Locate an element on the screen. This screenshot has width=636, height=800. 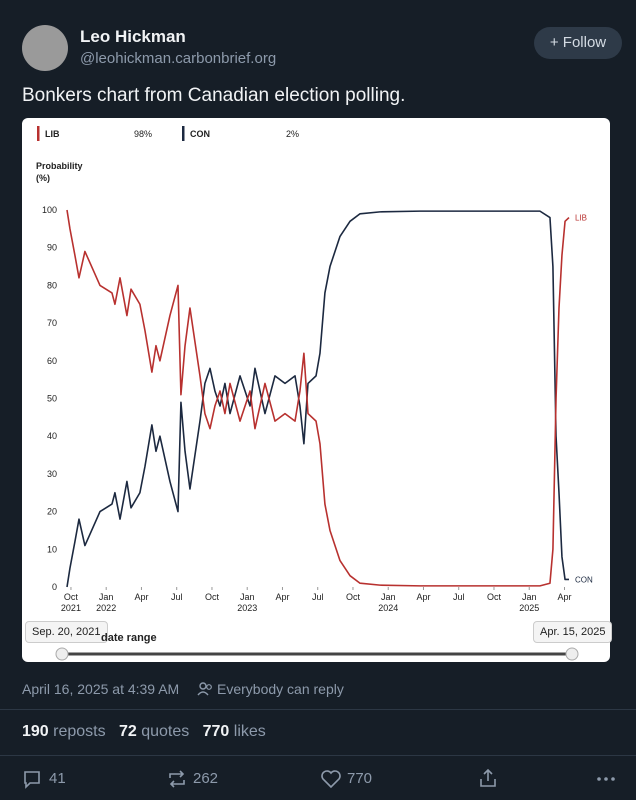
repost-count: 262 is located at coordinates (206, 778).